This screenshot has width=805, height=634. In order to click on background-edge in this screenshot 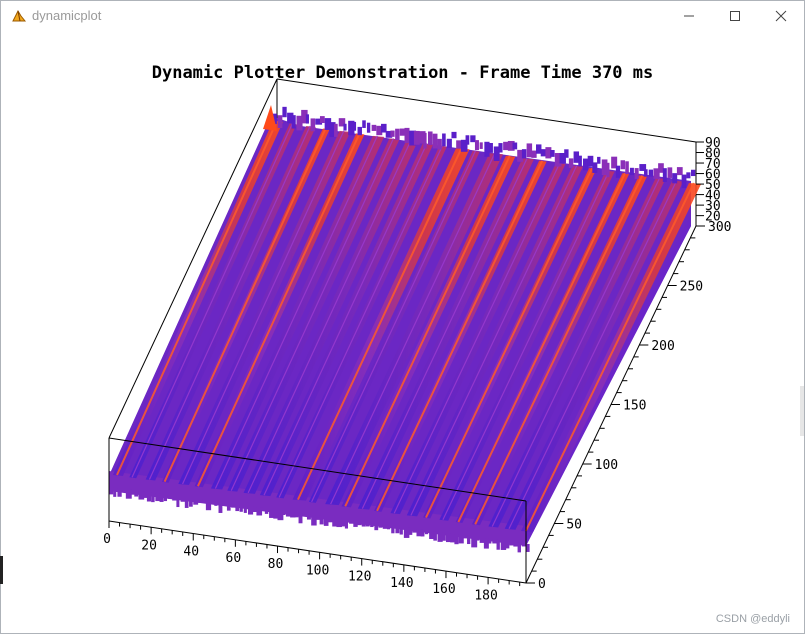, I will do `click(1, 570)`.